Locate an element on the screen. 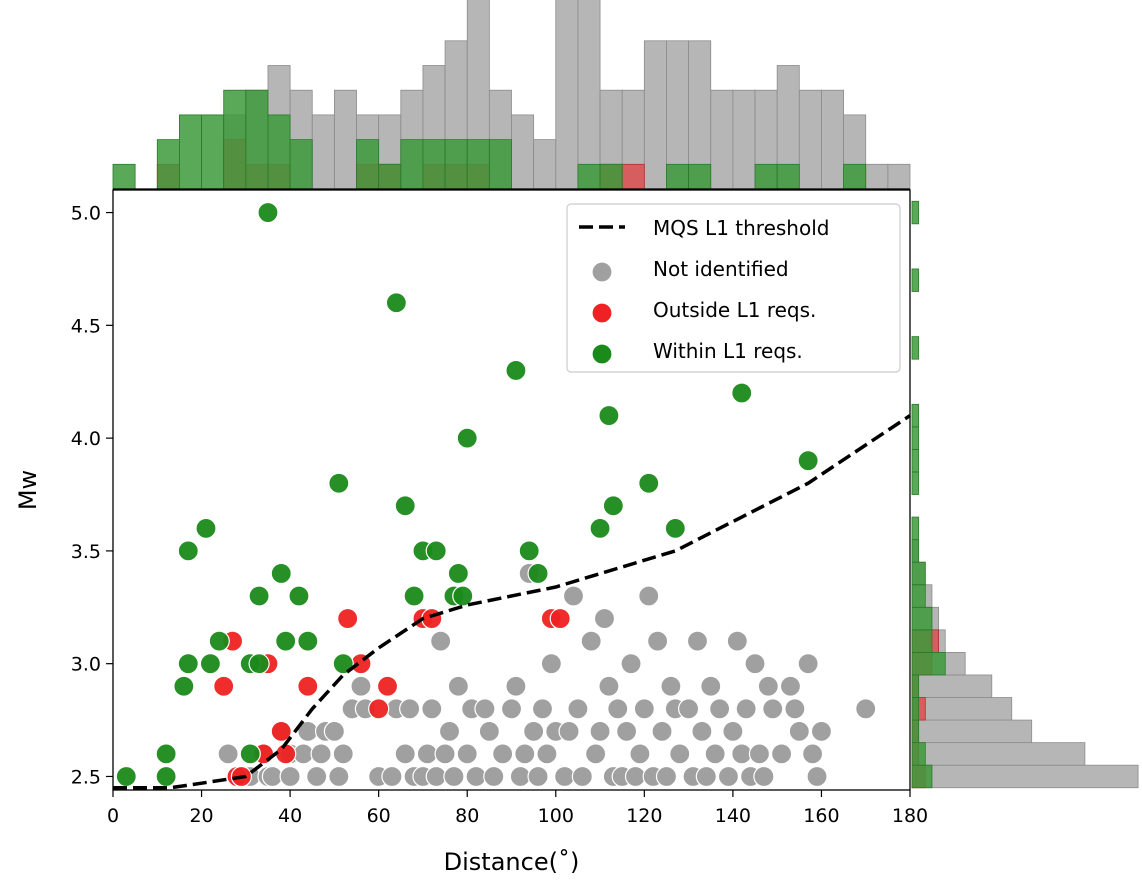  y-tick-label: 5.0 is located at coordinates (86, 214).